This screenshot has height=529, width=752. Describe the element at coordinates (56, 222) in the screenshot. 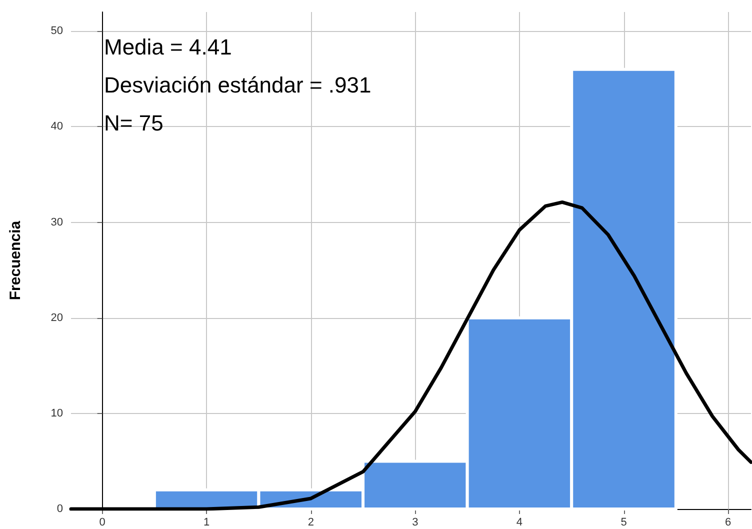

I see `y-tick-label: 30` at that location.